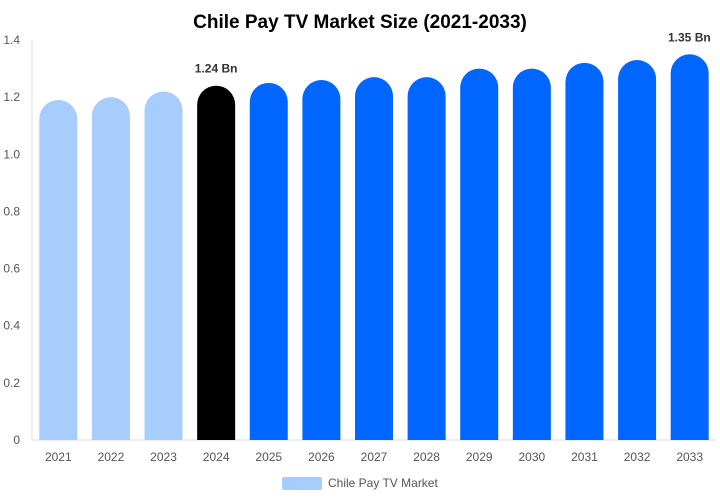 This screenshot has width=720, height=500. Describe the element at coordinates (11, 154) in the screenshot. I see `y-tick-label: 1.0` at that location.